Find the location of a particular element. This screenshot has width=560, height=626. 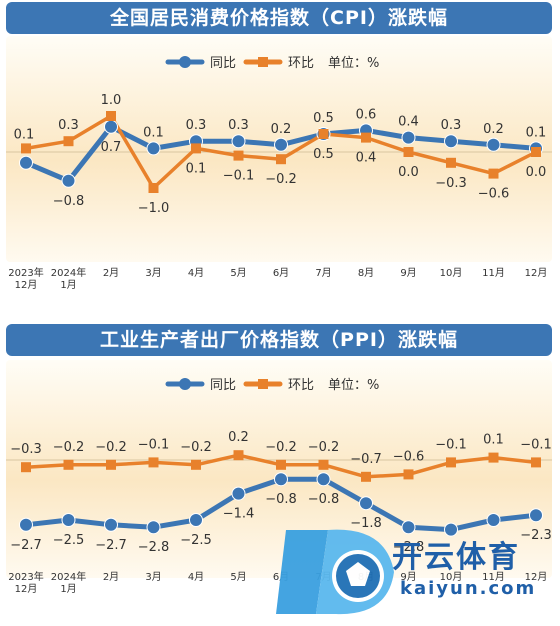

data-label-1-1: 0.3 is located at coordinates (68, 125).